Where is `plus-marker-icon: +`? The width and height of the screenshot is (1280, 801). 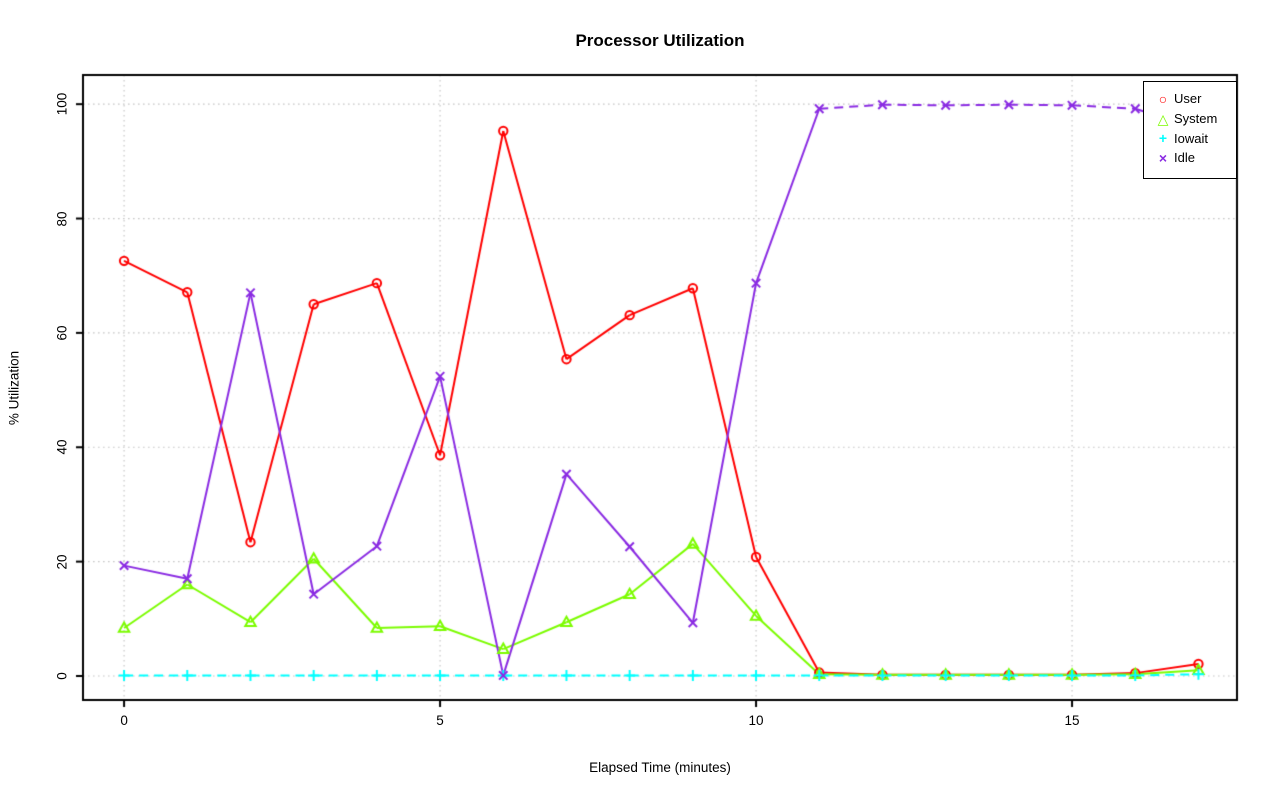
plus-marker-icon: + is located at coordinates (1163, 138).